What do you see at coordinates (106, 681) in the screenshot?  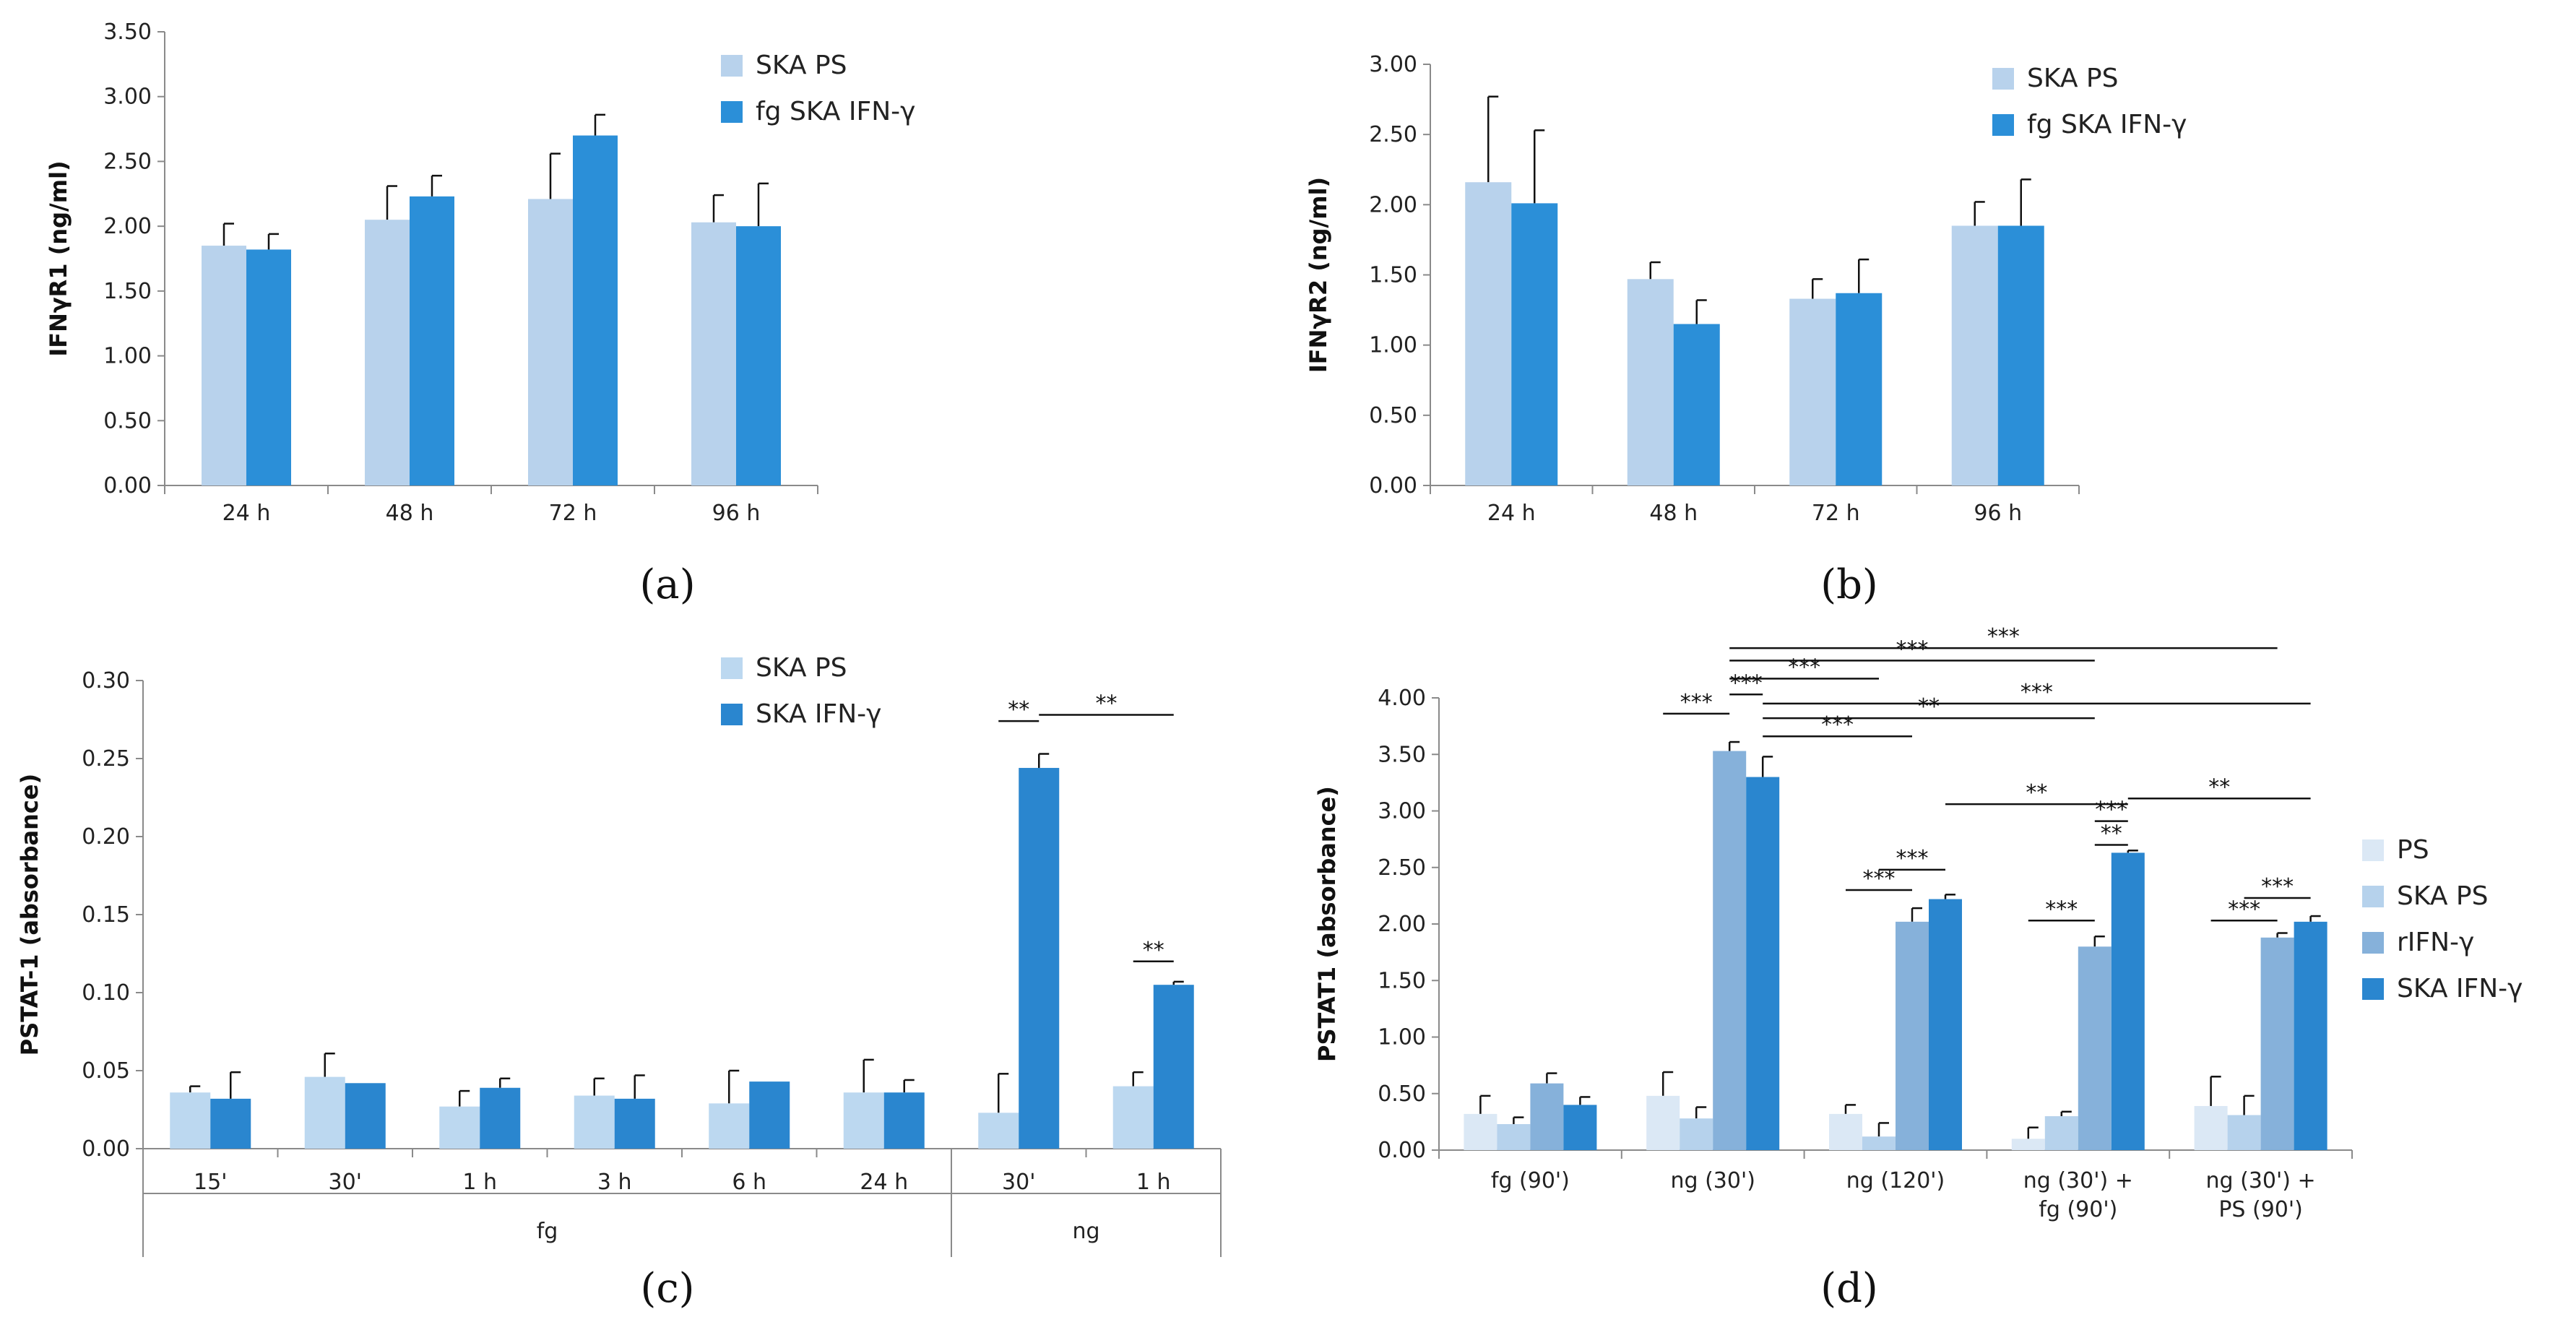 I see `y-tick-label: 0.30` at bounding box center [106, 681].